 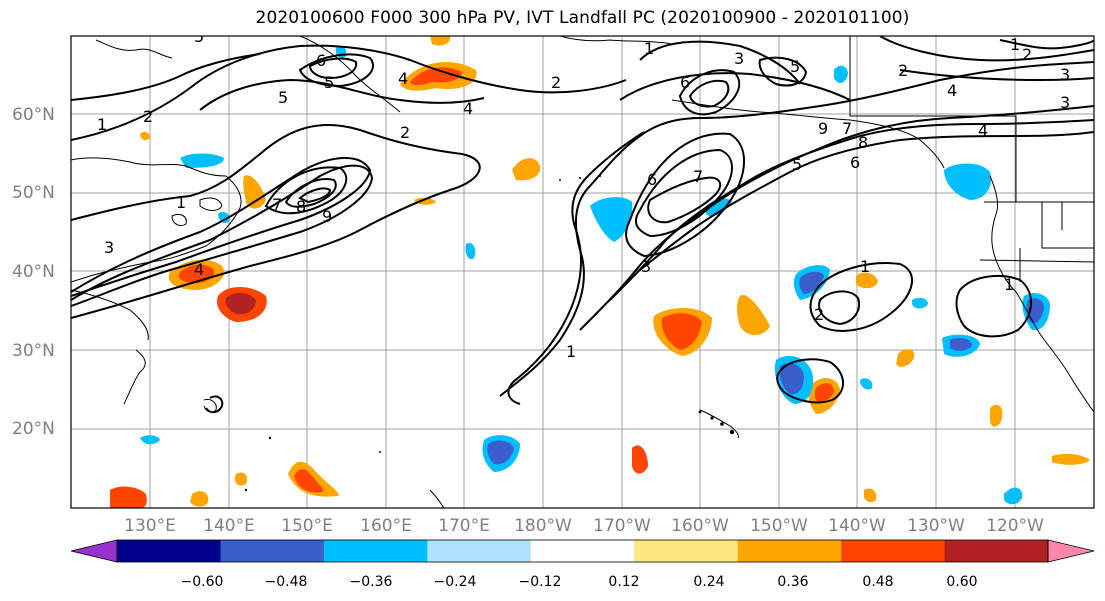 What do you see at coordinates (371, 582) in the screenshot?
I see `colorbar-tick-label: −0.36` at bounding box center [371, 582].